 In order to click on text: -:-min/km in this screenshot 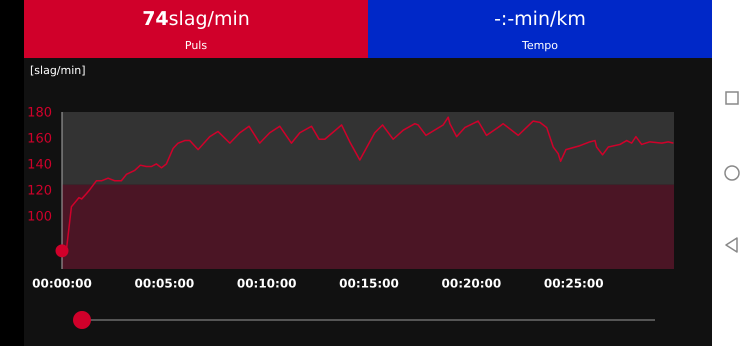, I will do `click(540, 19)`.